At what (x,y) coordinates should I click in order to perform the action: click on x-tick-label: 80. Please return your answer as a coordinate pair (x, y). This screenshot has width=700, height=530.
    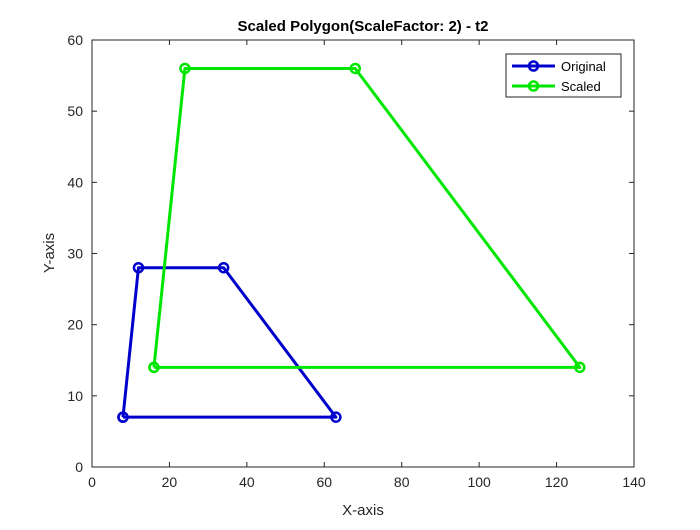
    Looking at the image, I should click on (402, 482).